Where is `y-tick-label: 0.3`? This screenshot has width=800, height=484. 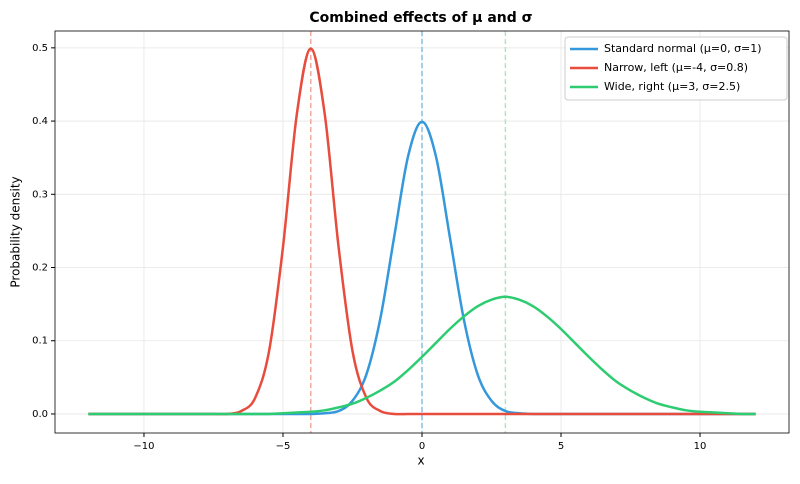 y-tick-label: 0.3 is located at coordinates (40, 194).